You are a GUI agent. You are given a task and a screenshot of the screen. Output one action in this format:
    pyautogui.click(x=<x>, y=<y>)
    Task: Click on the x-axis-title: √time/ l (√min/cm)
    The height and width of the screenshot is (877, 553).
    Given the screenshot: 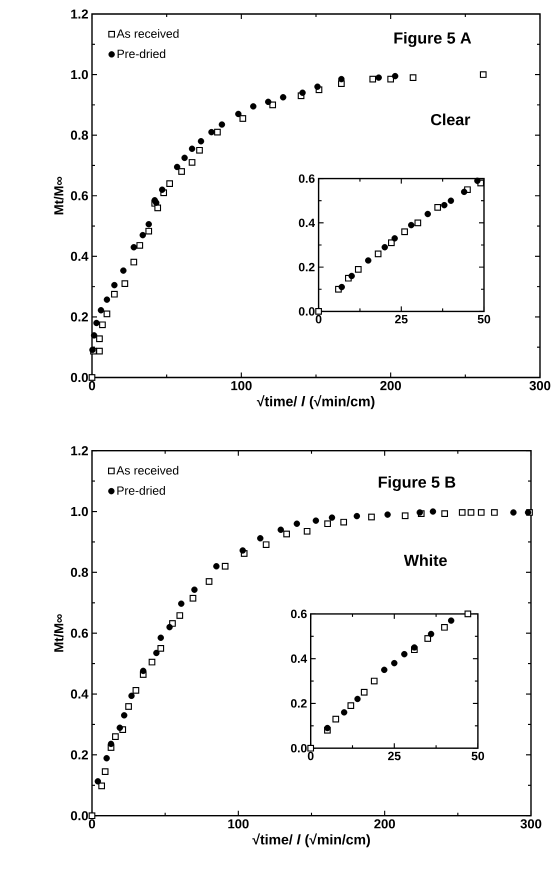 What is the action you would take?
    pyautogui.click(x=315, y=402)
    